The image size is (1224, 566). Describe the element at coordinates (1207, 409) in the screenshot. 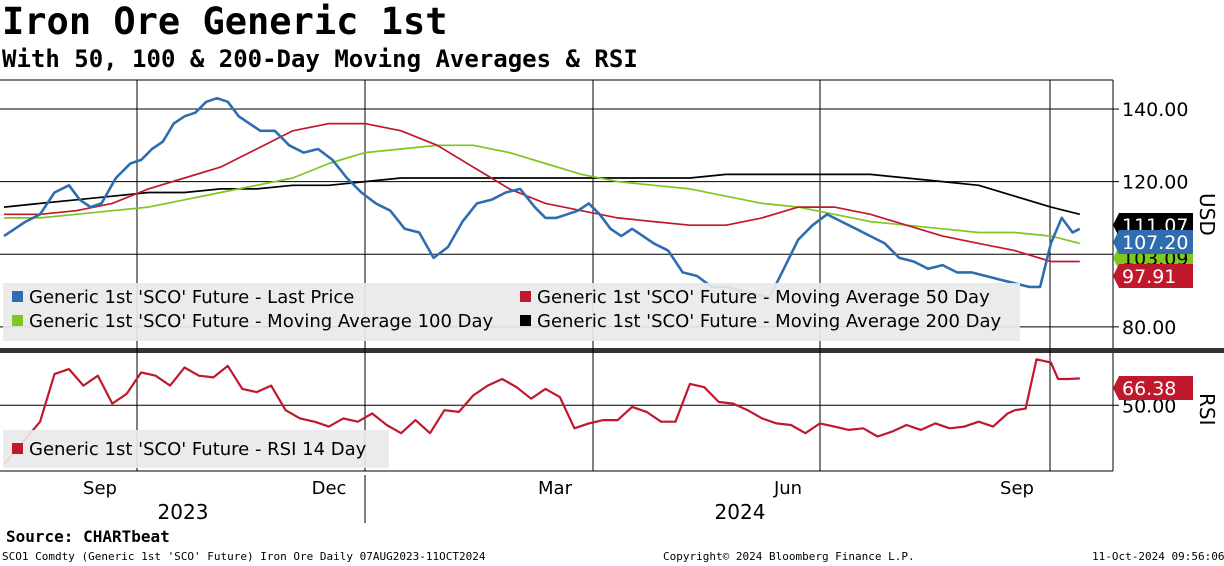

I see `rsi-axis-title: RSI` at that location.